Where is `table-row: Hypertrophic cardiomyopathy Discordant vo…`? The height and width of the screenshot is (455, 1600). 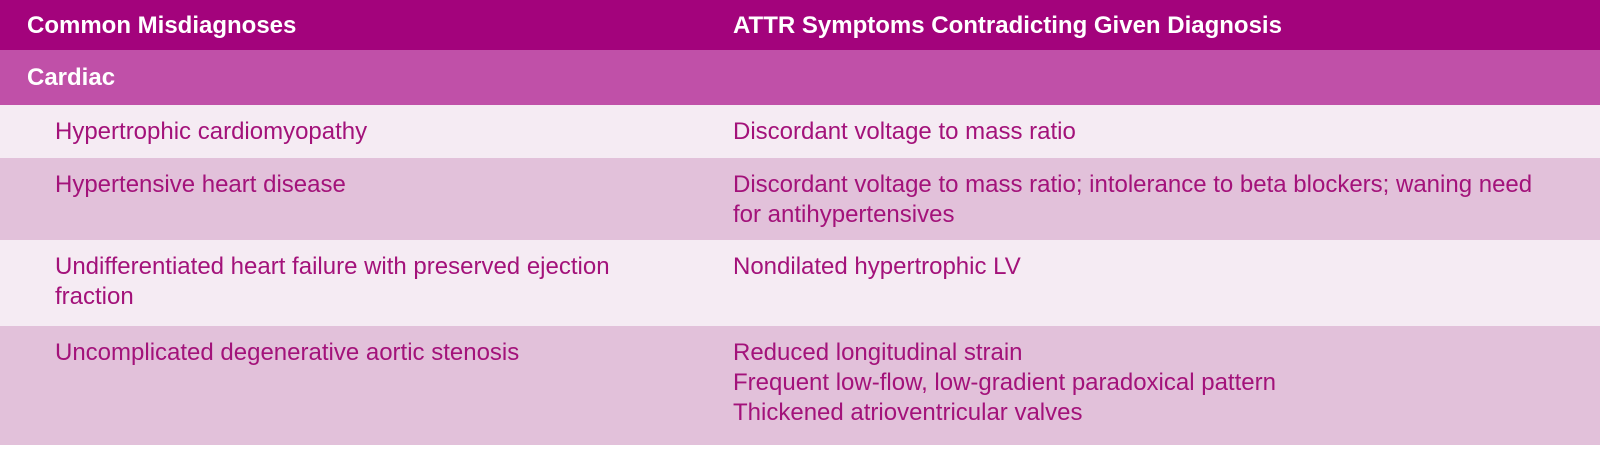
table-row: Hypertrophic cardiomyopathy Discordant vo… is located at coordinates (800, 131).